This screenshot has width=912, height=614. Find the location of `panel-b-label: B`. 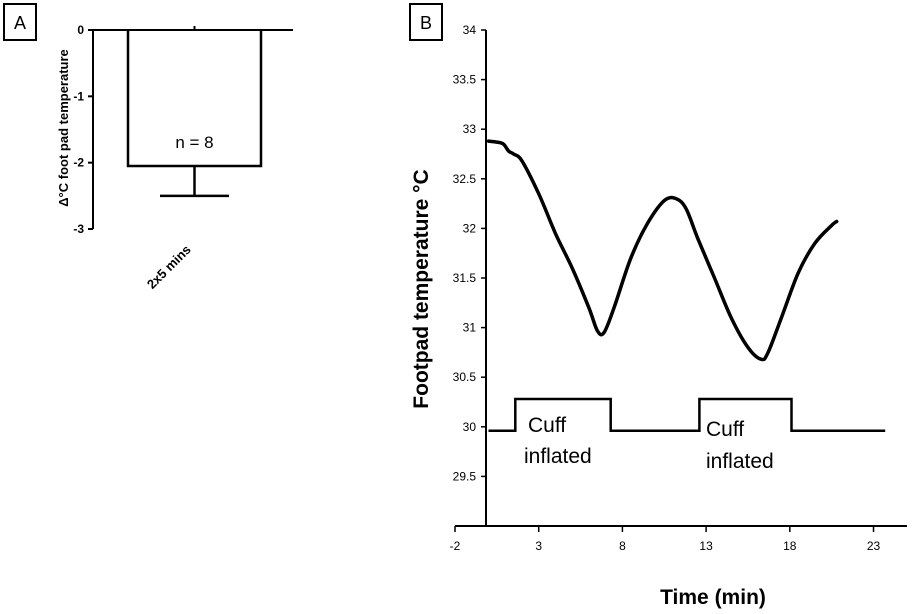

panel-b-label: B is located at coordinates (426, 23).